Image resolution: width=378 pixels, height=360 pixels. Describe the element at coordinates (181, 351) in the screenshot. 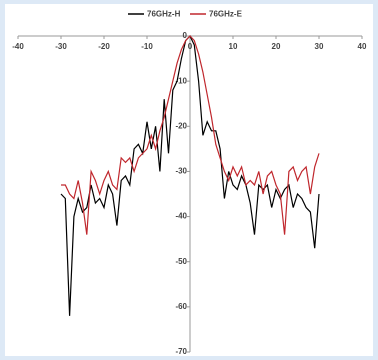

I see `y-tick-label: -70` at that location.